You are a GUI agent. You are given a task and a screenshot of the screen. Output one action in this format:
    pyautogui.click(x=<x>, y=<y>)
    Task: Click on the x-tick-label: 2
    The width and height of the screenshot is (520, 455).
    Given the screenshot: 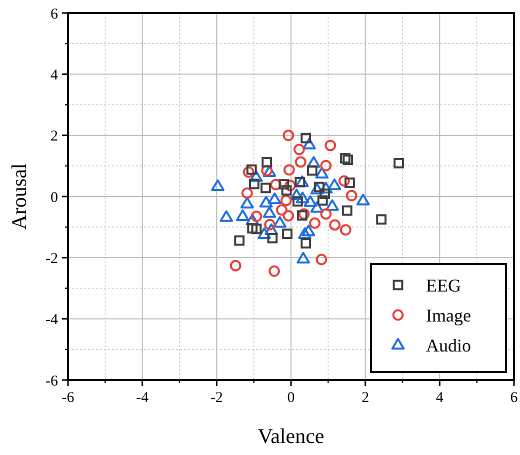 What is the action you would take?
    pyautogui.click(x=366, y=398)
    